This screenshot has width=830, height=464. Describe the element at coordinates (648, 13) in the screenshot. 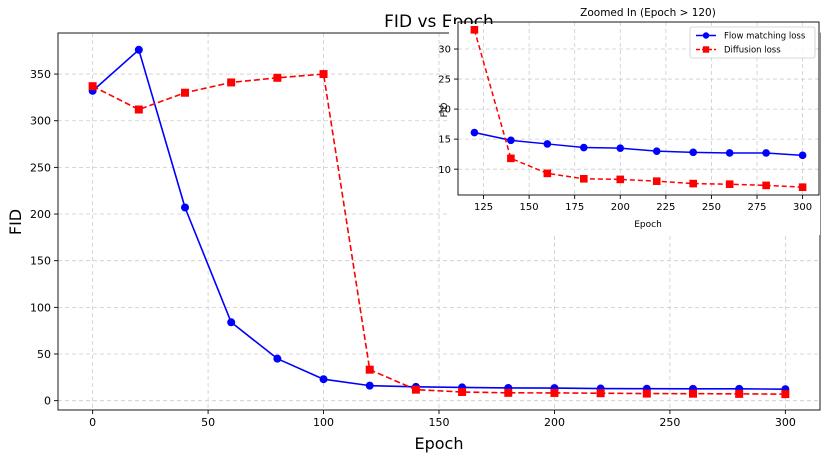

I see `inset-chart-title: Zoomed In (Epoch > 120)` at that location.